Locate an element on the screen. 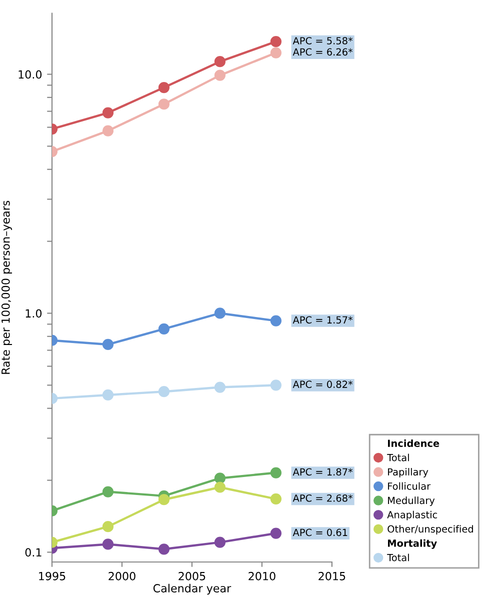  x-tick-label: 2000 is located at coordinates (122, 576).